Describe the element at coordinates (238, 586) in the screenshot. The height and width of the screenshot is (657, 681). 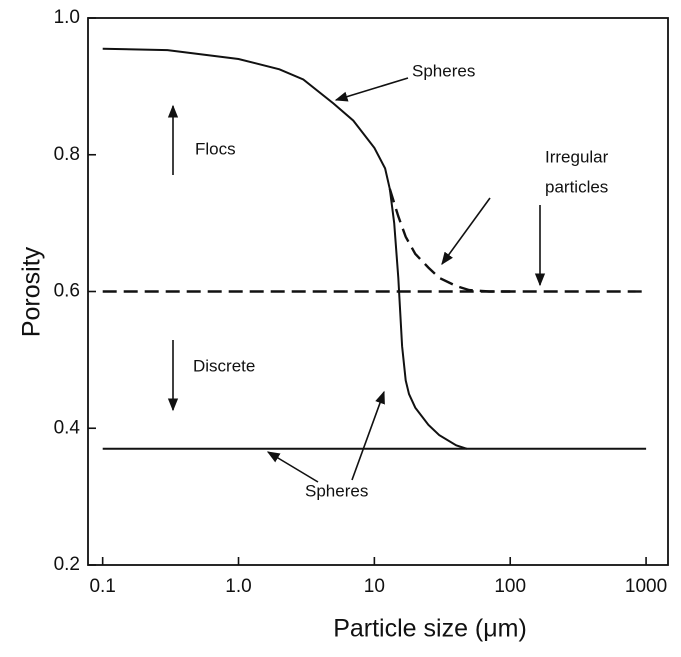
I see `x-tick-label: 1.0` at that location.